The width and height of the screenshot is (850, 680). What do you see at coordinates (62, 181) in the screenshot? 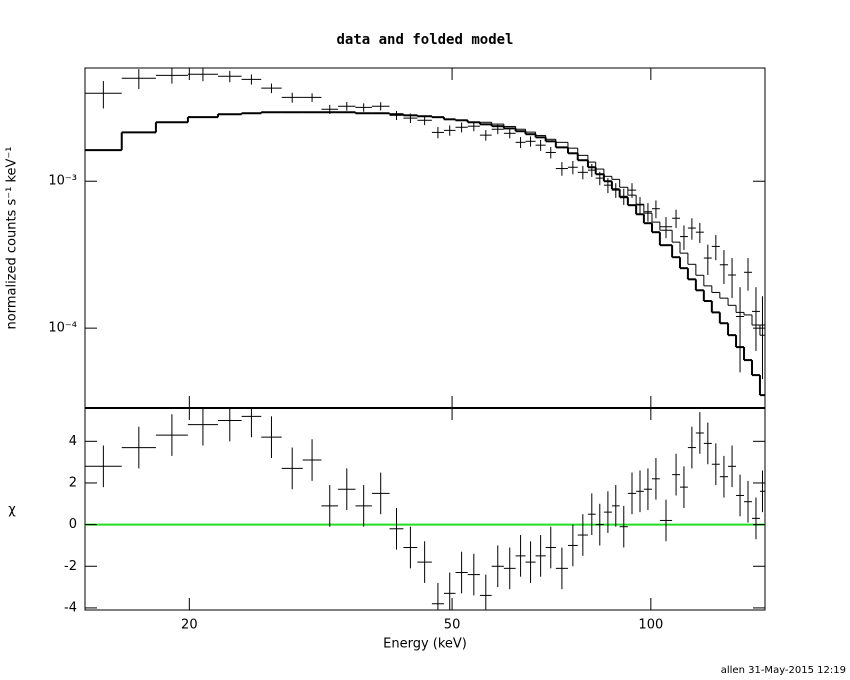
I see `y-tick-label: 10⁻³` at bounding box center [62, 181].